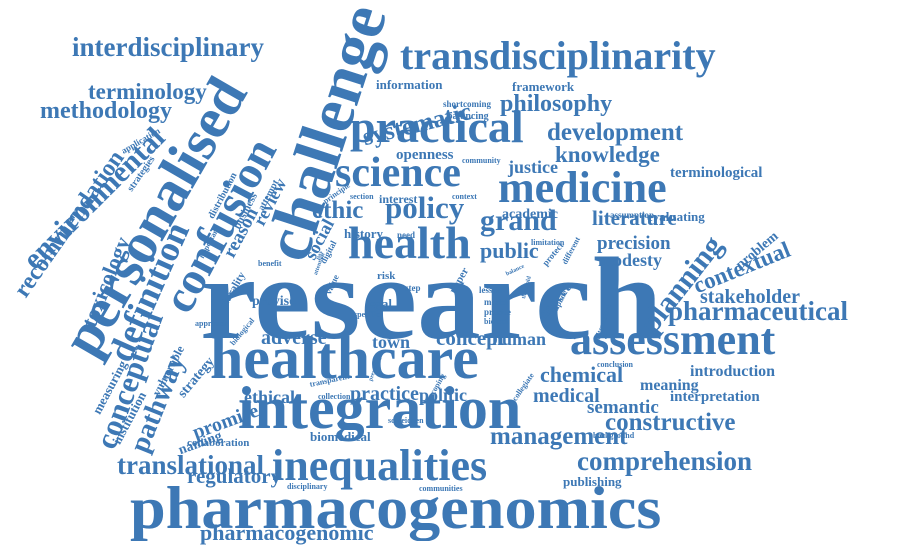  I want to click on word-politic: politic, so click(443, 395).